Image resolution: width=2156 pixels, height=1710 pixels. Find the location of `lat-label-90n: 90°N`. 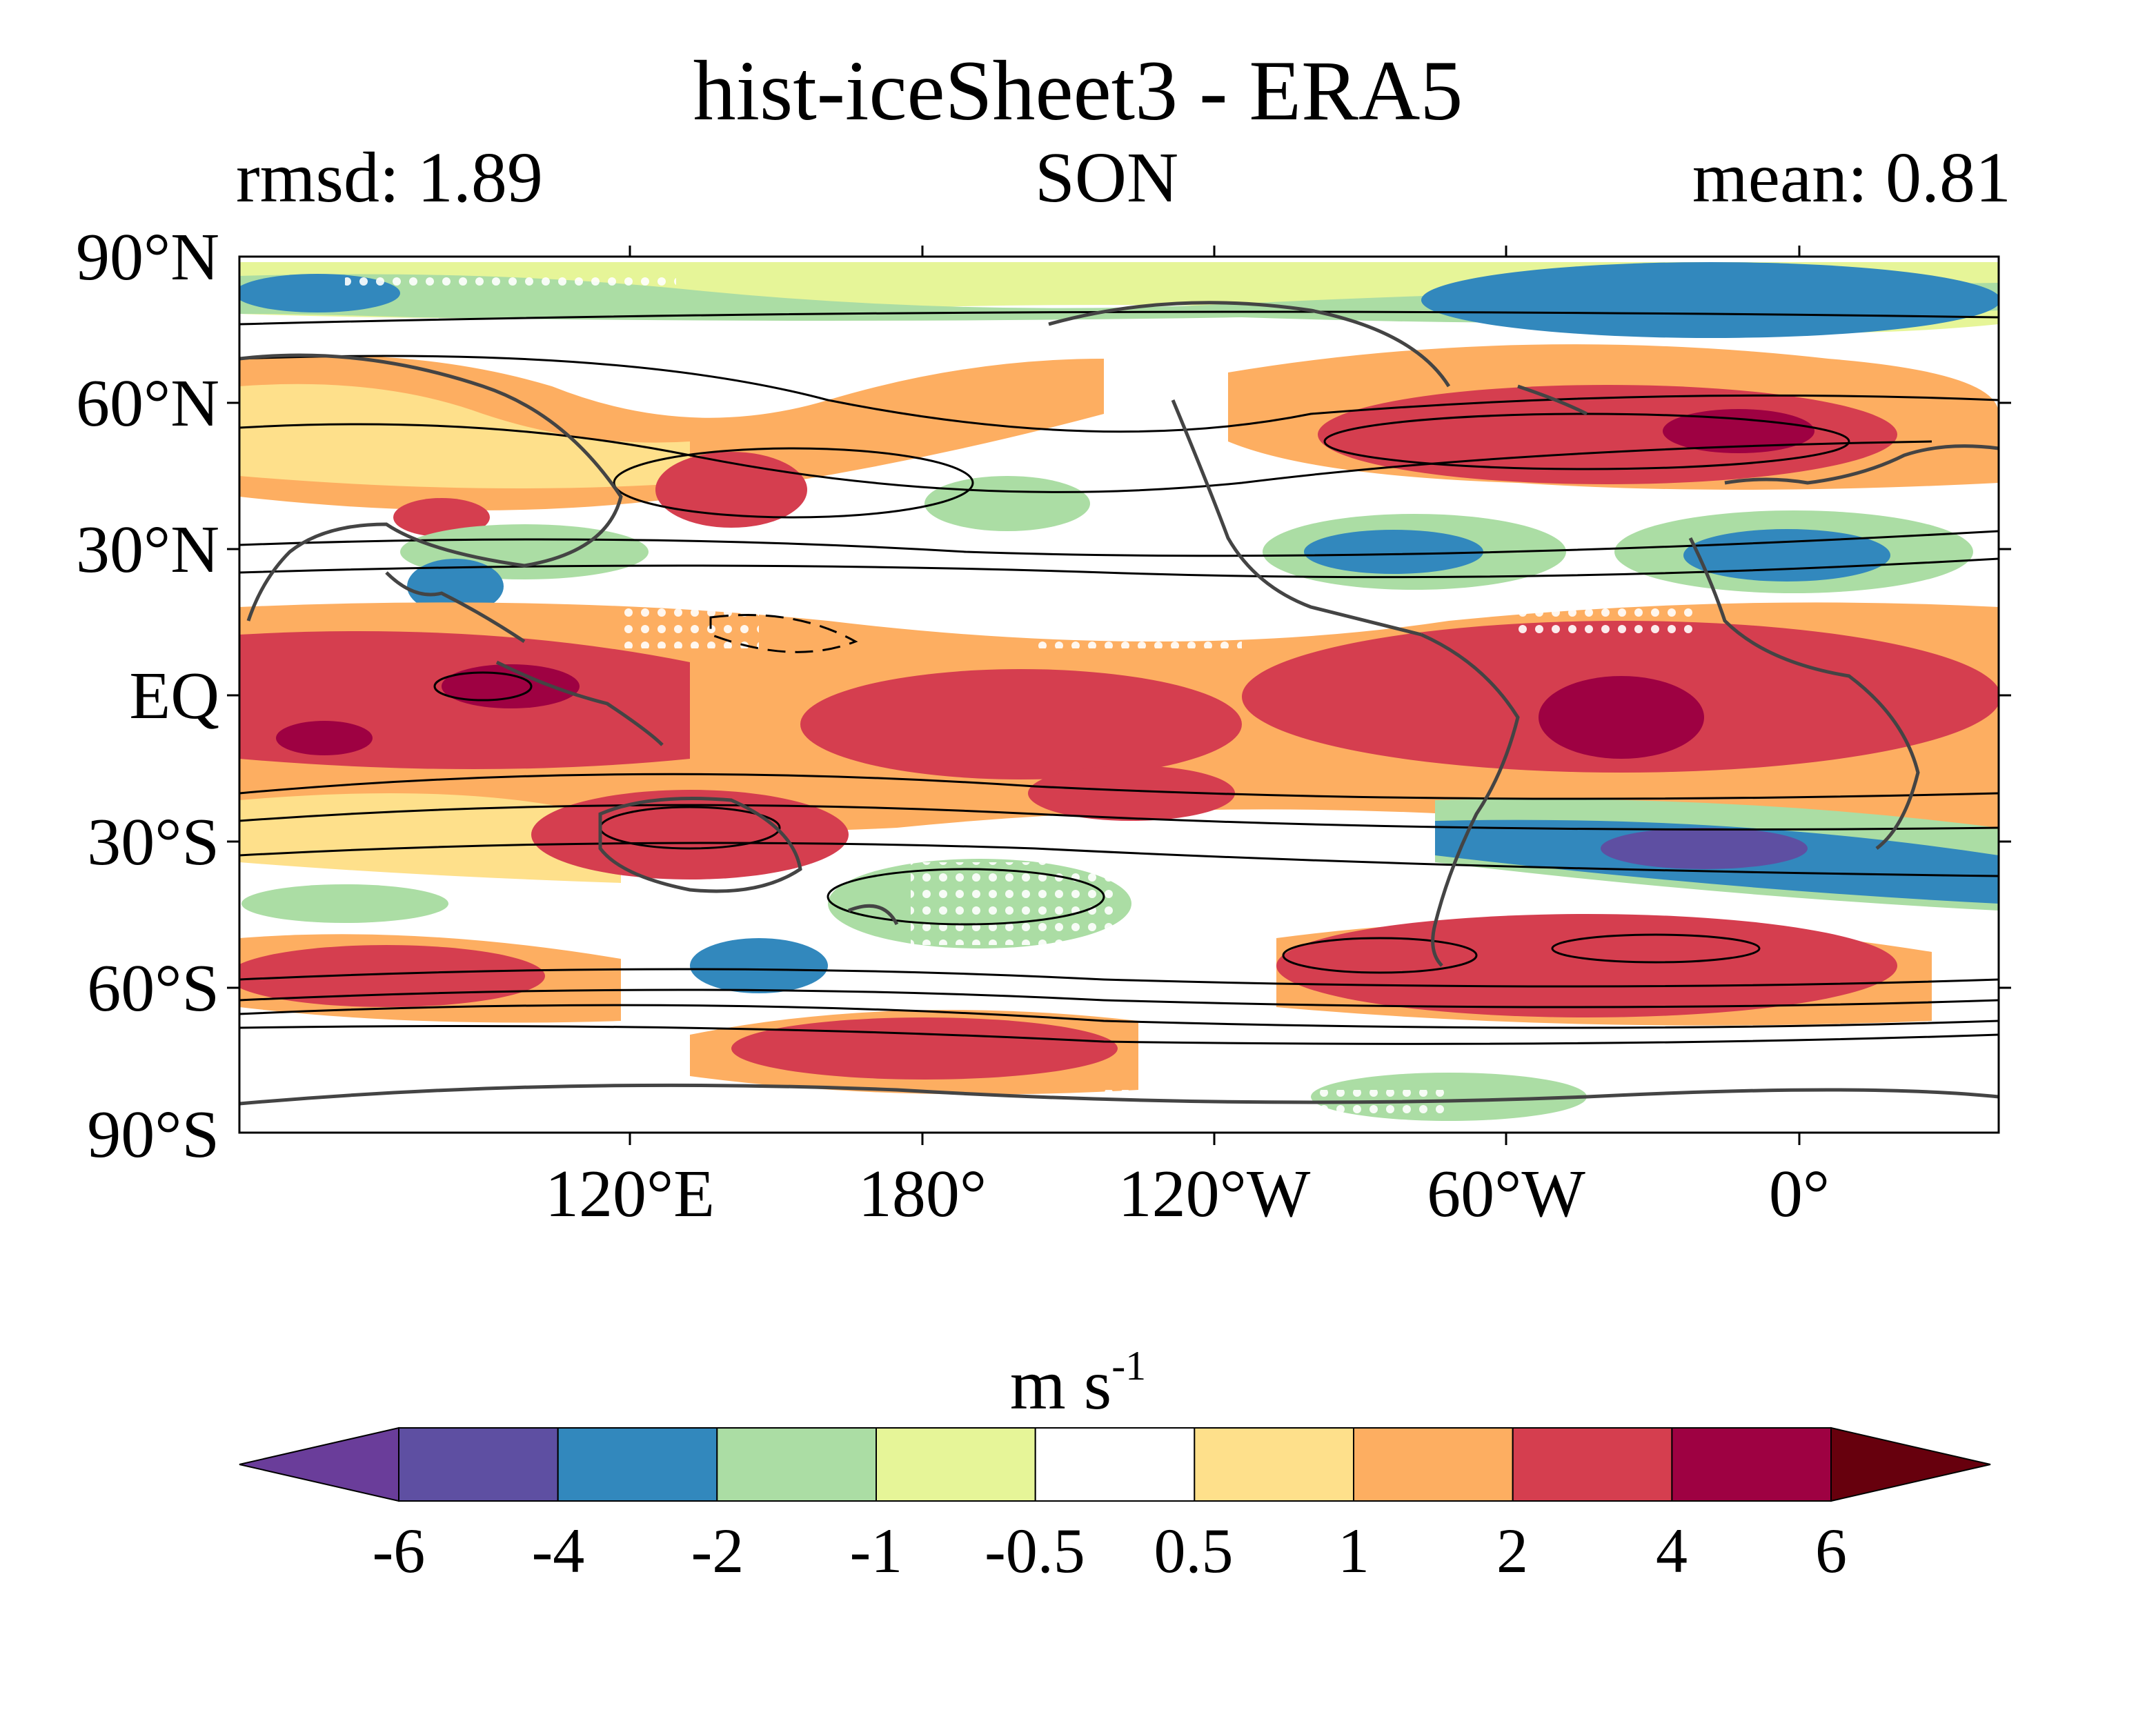

lat-label-90n: 90°N is located at coordinates (147, 257).